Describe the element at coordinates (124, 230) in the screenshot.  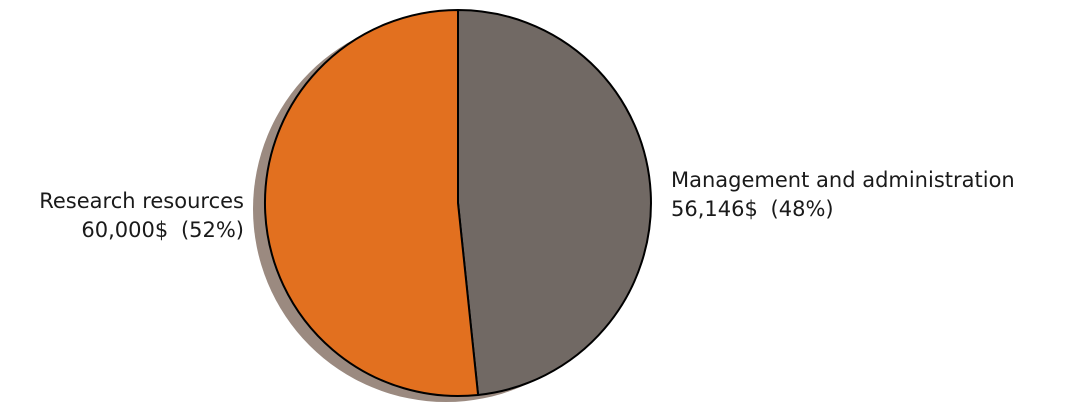
I see `slice-value-research: 60,000$` at that location.